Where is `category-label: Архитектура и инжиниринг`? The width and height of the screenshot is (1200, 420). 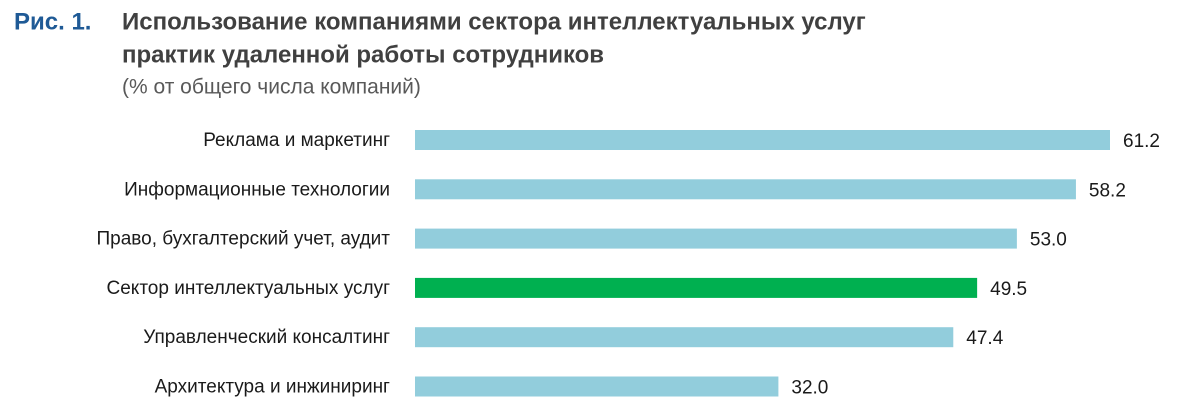 category-label: Архитектура и инжиниринг is located at coordinates (272, 387).